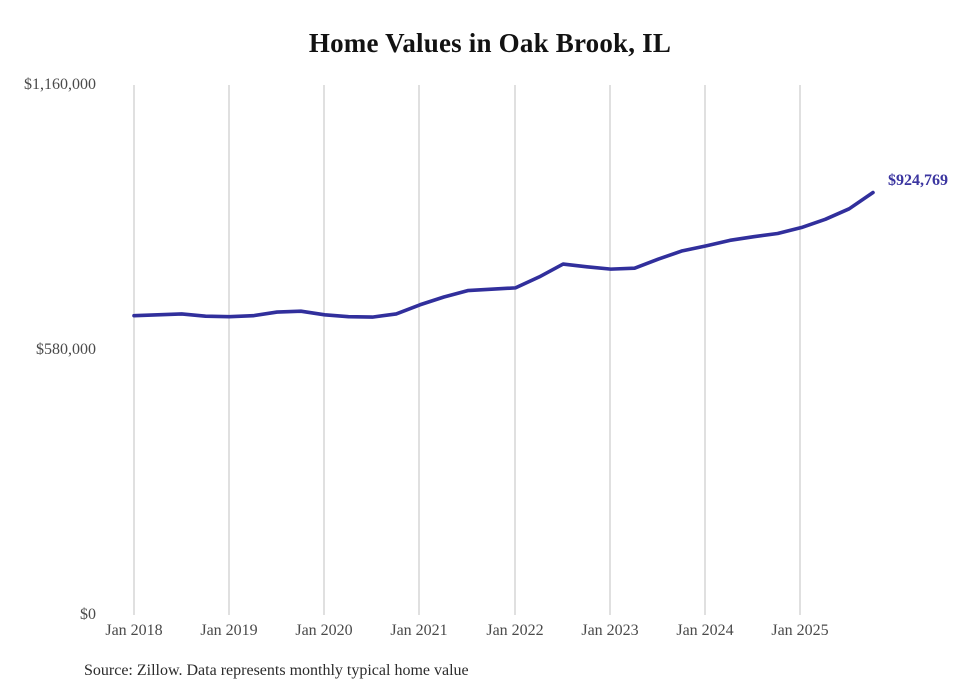  I want to click on x-tick-jan-2024: Jan 2024, so click(705, 630).